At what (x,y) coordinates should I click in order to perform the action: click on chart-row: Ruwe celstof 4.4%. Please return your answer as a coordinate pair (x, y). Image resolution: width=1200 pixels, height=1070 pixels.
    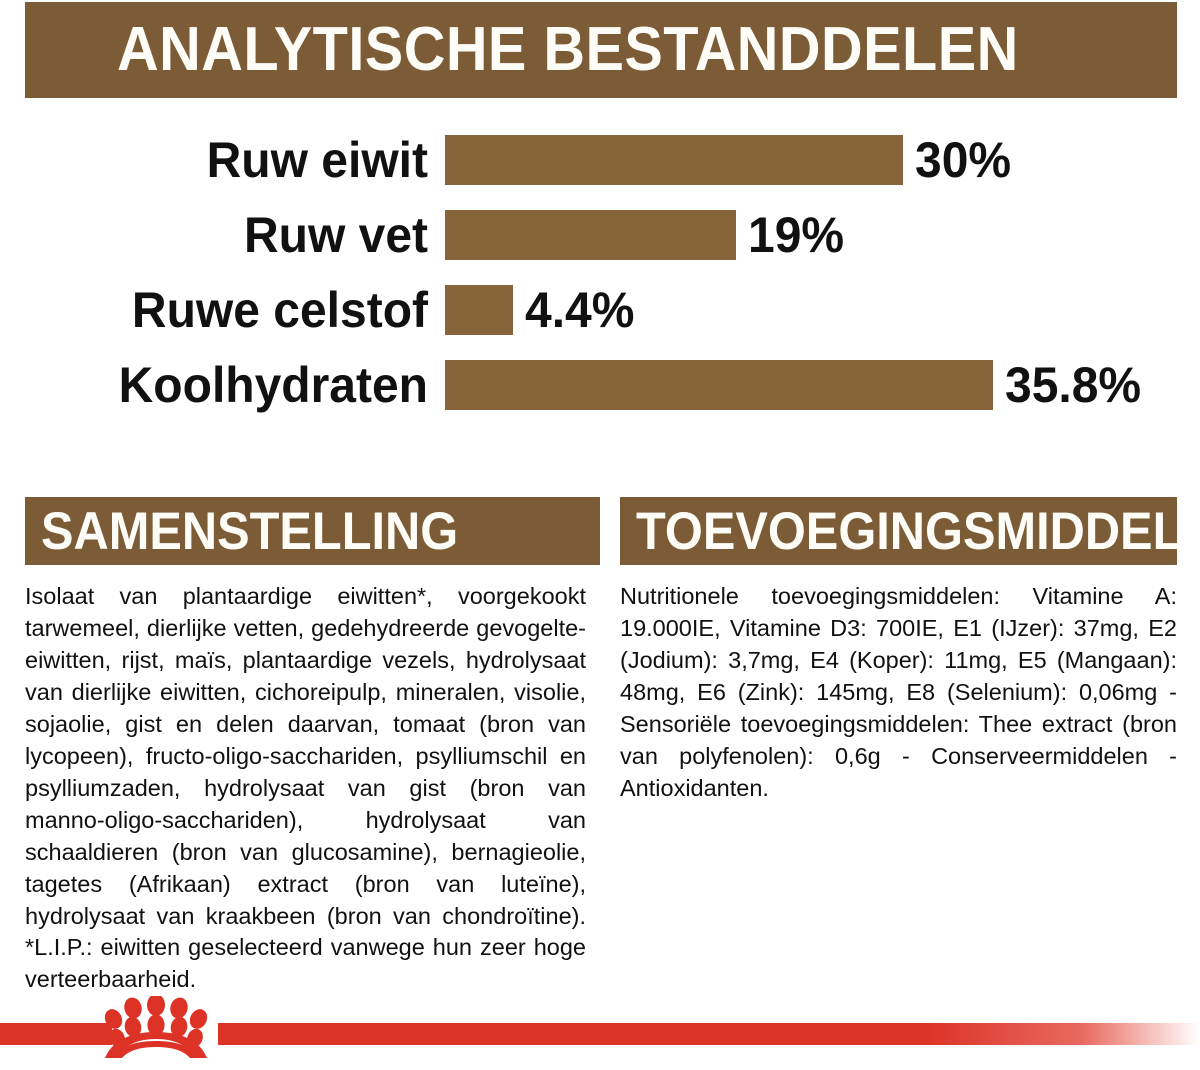
    Looking at the image, I should click on (600, 309).